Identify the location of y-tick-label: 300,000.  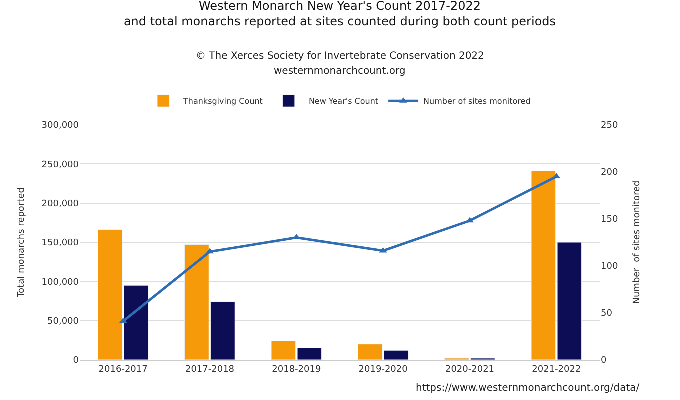
(61, 126).